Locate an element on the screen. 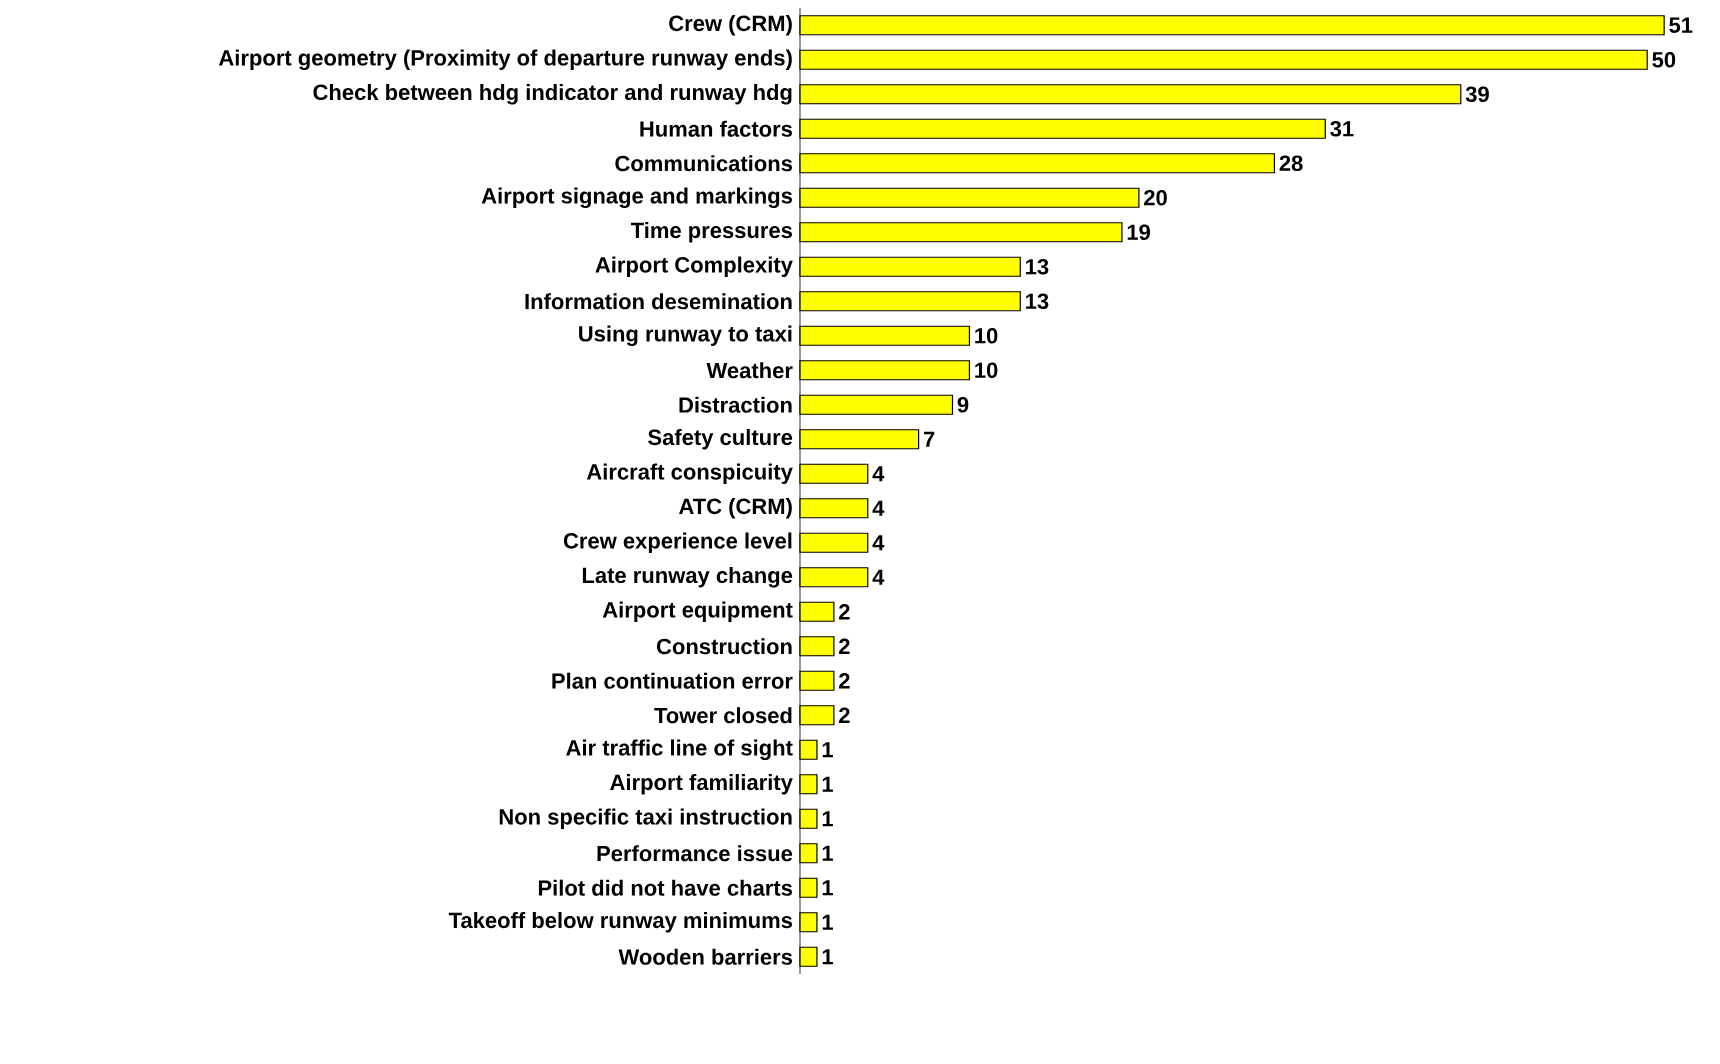 The height and width of the screenshot is (1064, 1720). y-tick-label: ATC (CRM) is located at coordinates (735, 508).